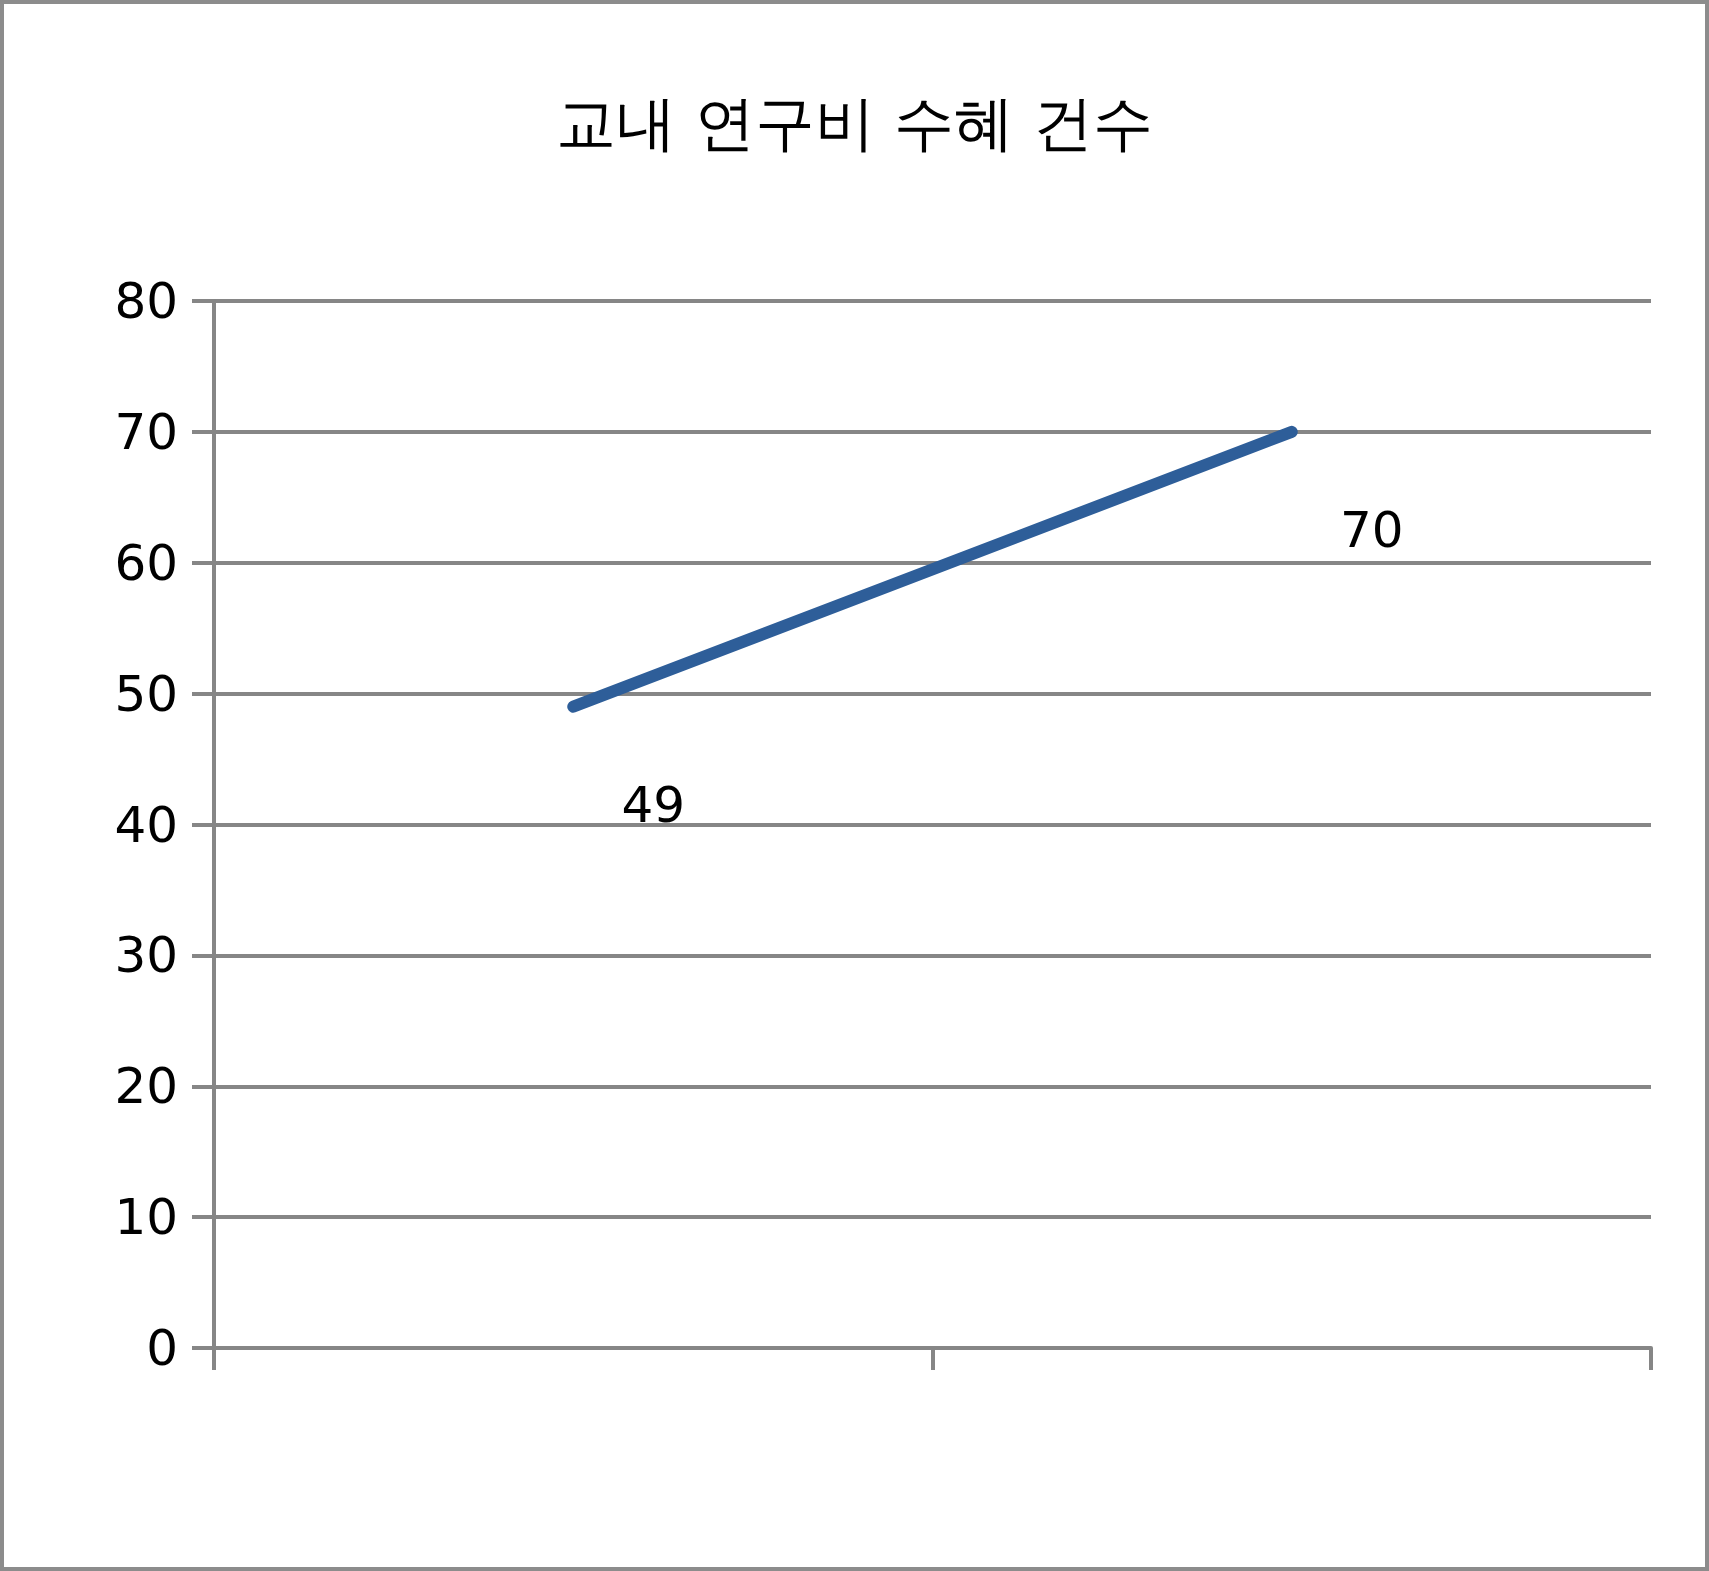  What do you see at coordinates (162, 1348) in the screenshot?
I see `y-tick-label: 0` at bounding box center [162, 1348].